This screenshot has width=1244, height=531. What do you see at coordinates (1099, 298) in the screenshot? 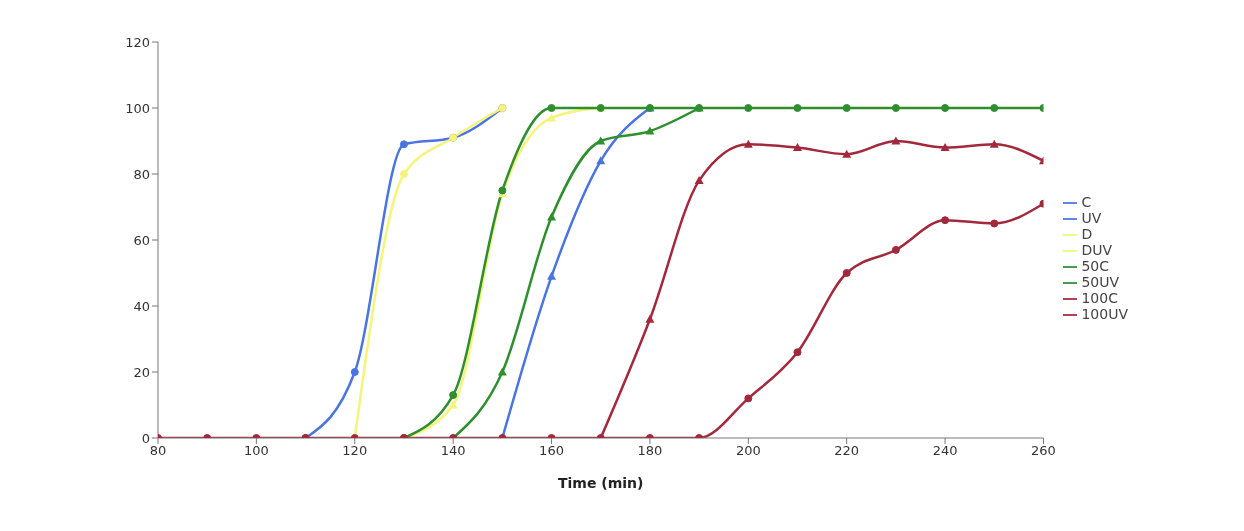
I see `legend-label: 100C` at bounding box center [1099, 298].